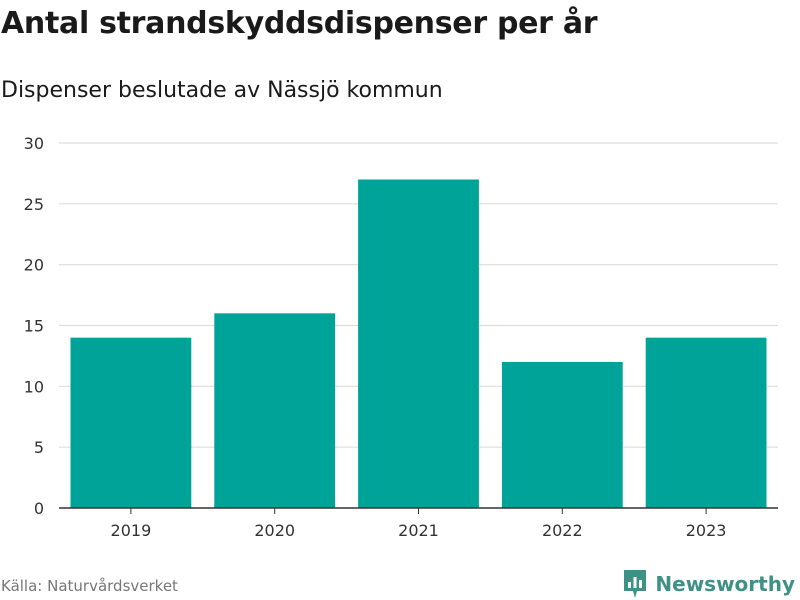  What do you see at coordinates (34, 326) in the screenshot?
I see `y-tick-label: 15` at bounding box center [34, 326].